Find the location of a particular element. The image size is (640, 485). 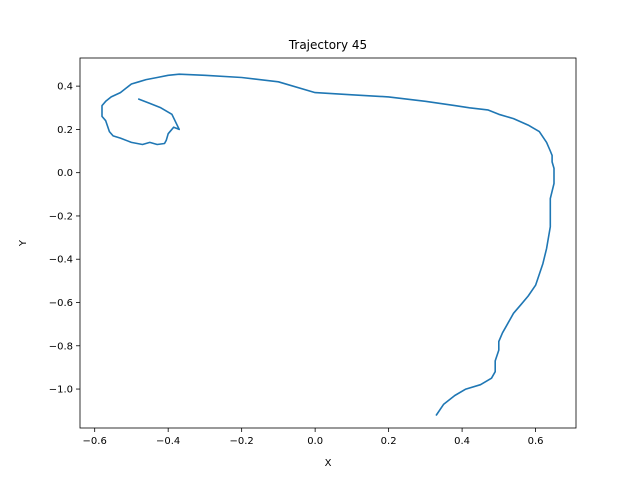

y-tick-label: 0.4 is located at coordinates (65, 87).